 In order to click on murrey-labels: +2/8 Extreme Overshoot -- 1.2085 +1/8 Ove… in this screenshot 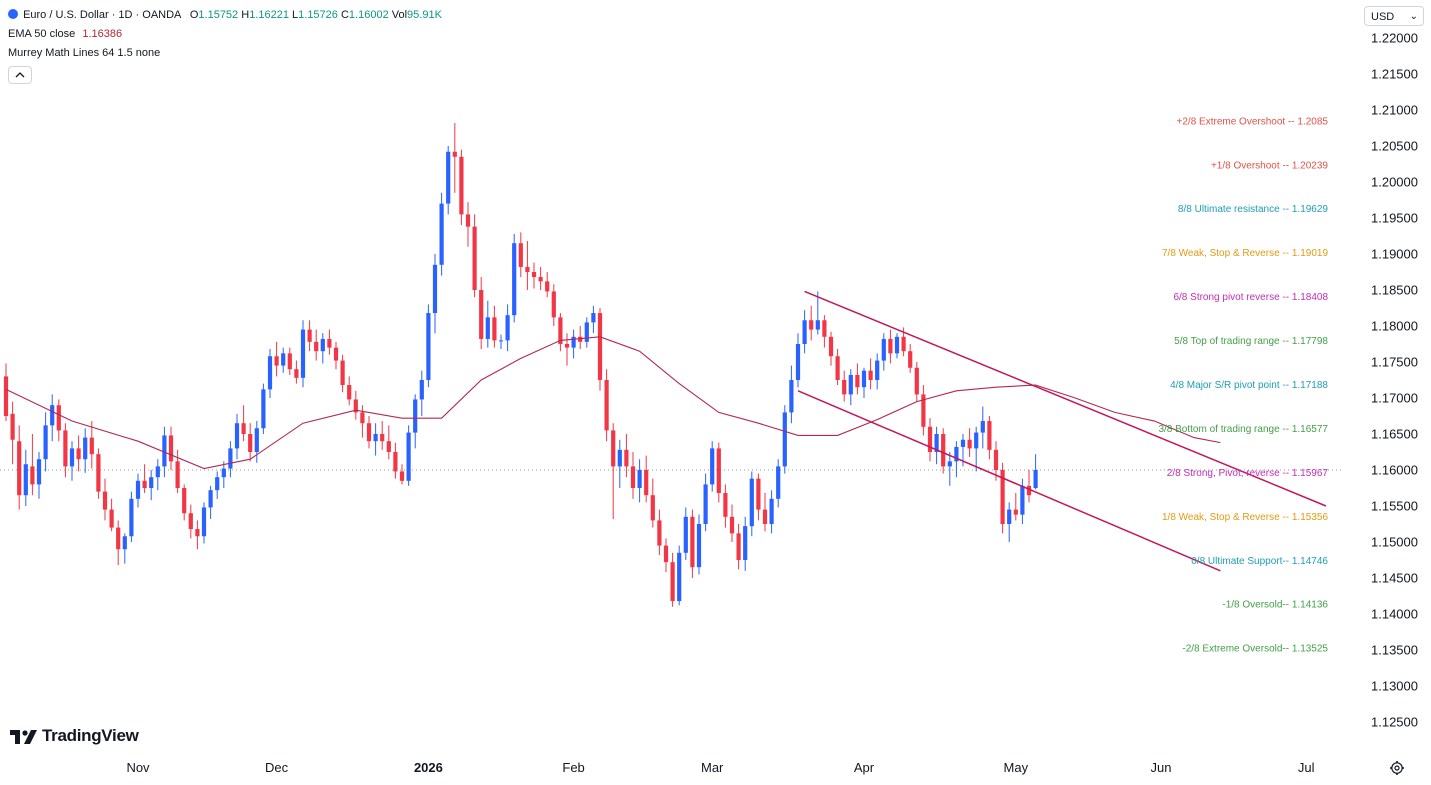, I will do `click(1243, 385)`.